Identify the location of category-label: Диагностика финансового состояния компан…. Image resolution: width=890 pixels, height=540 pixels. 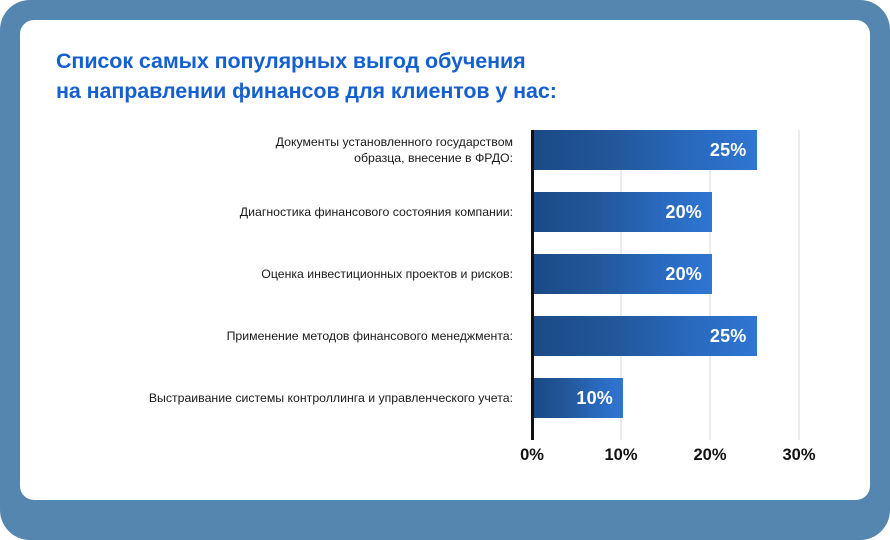
(293, 212).